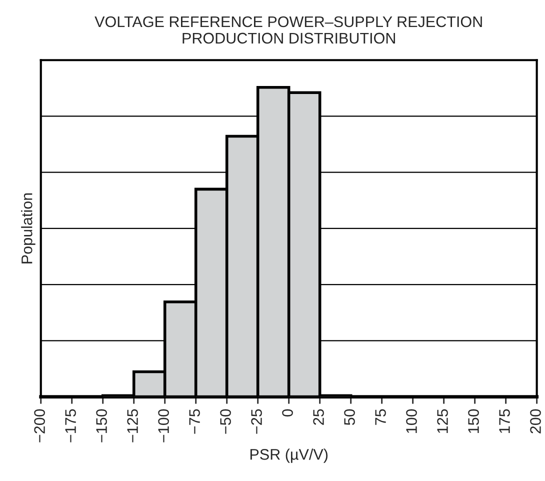  What do you see at coordinates (473, 421) in the screenshot?
I see `x-tick-label: 150` at bounding box center [473, 421].